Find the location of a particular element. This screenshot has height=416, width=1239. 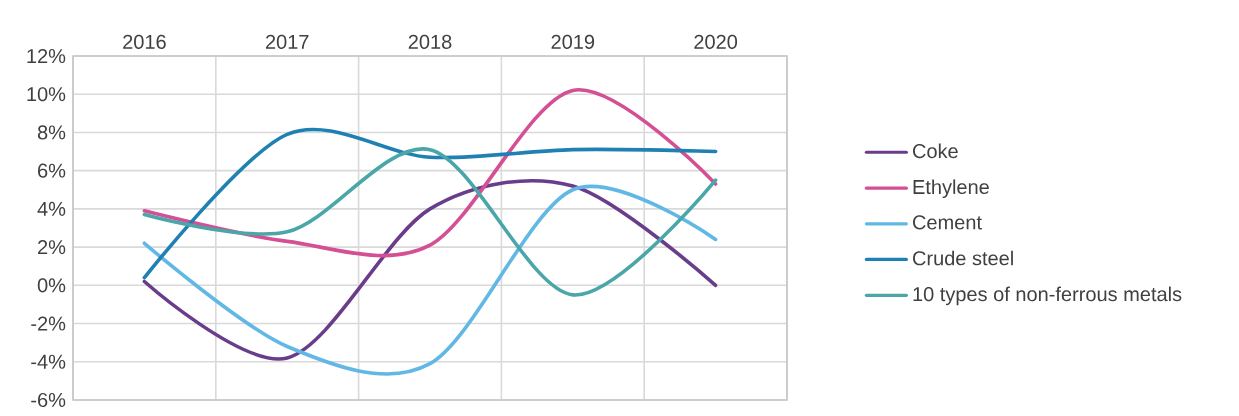

y-tick-label: -6% is located at coordinates (48, 400).